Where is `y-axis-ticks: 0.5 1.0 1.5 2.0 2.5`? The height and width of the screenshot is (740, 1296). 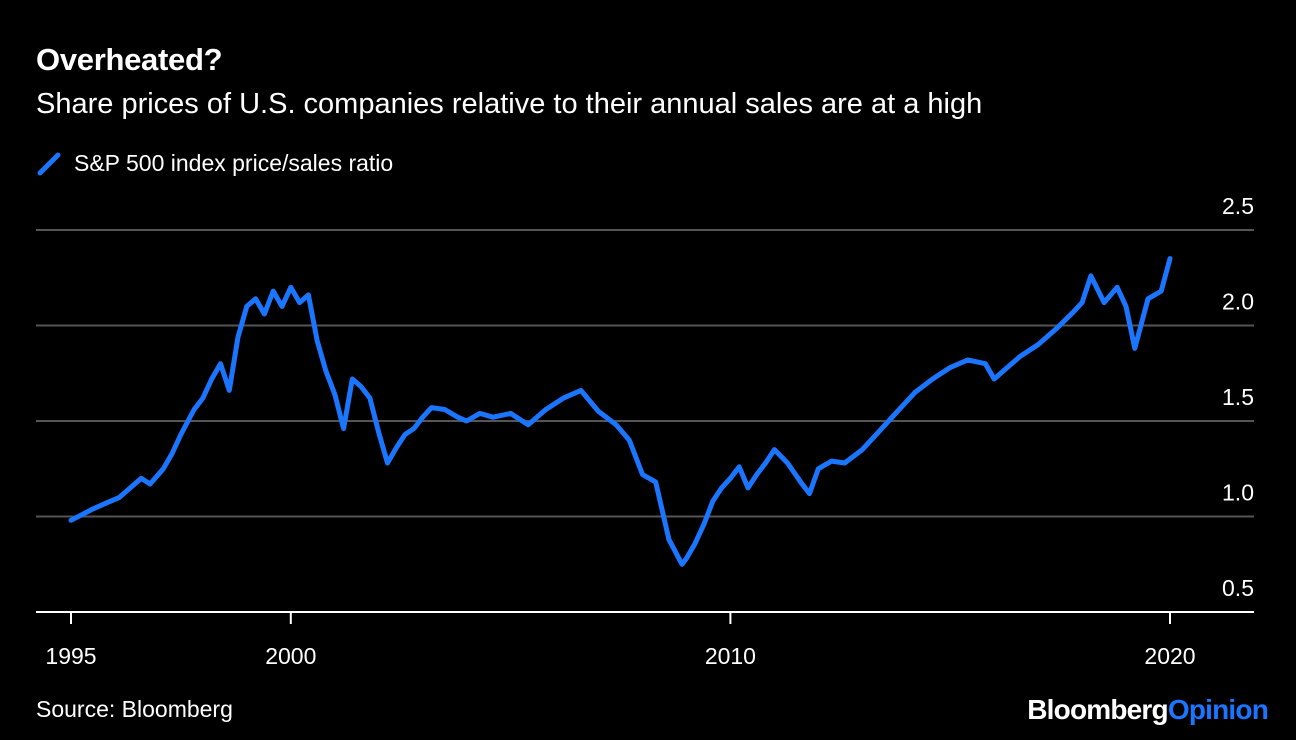 y-axis-ticks: 0.5 1.0 1.5 2.0 2.5 is located at coordinates (1238, 397).